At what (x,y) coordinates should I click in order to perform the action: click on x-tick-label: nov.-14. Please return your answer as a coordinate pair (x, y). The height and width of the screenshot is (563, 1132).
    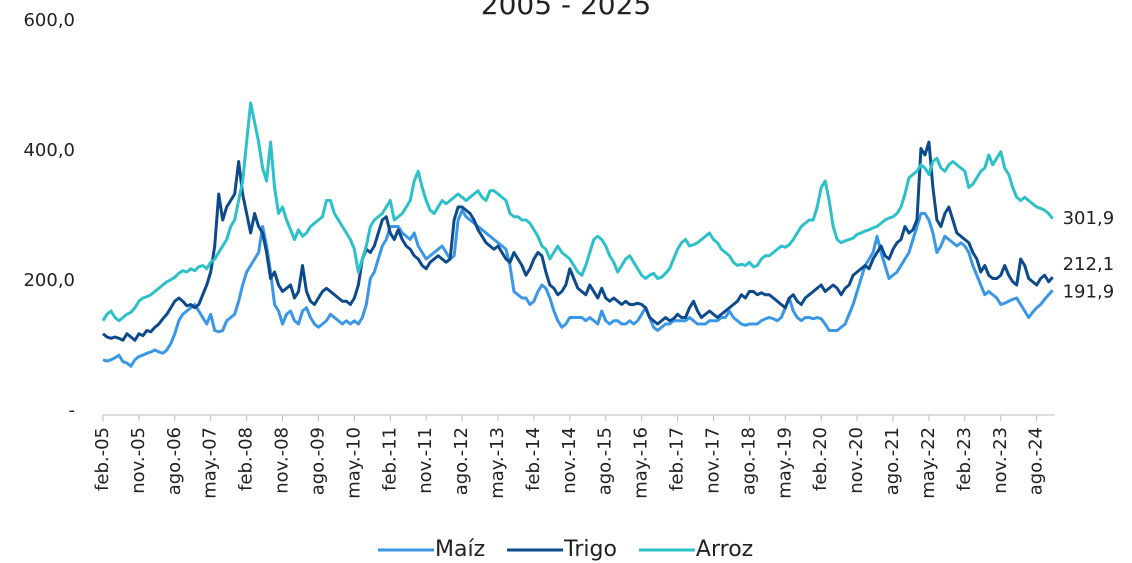
    Looking at the image, I should click on (569, 460).